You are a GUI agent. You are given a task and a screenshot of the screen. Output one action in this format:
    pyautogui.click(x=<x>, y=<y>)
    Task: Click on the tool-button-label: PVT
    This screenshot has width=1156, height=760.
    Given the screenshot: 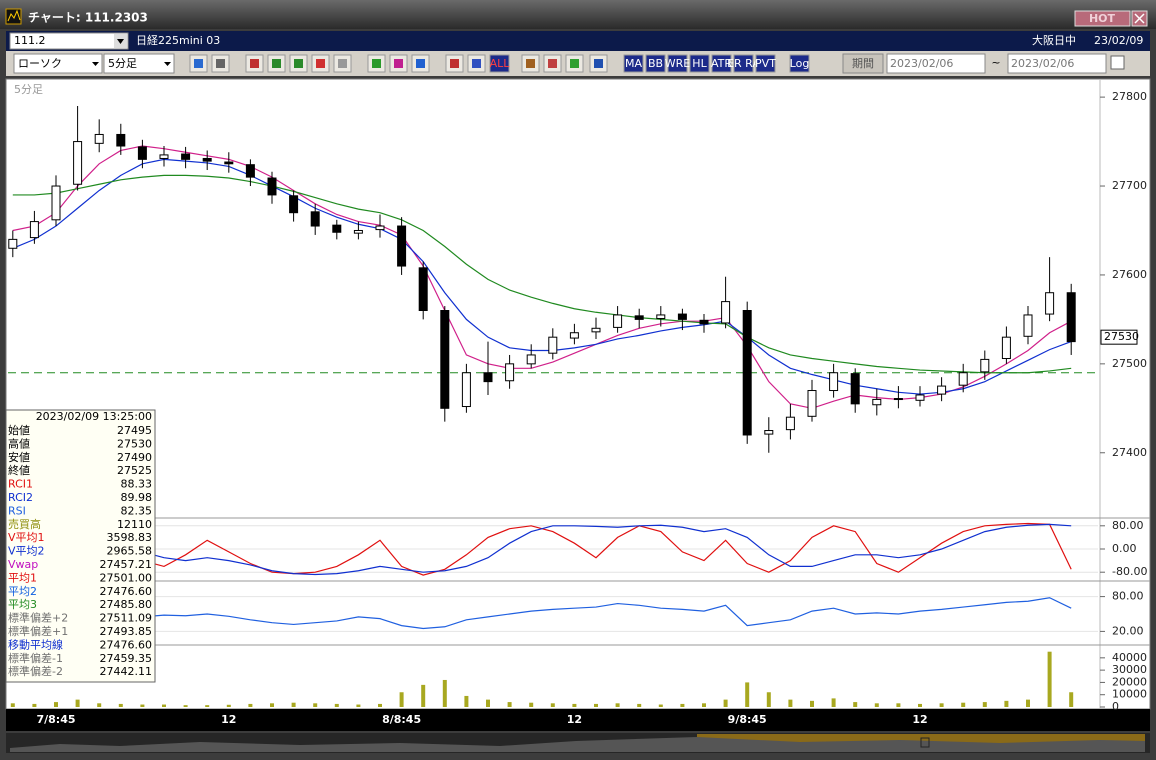 What is the action you would take?
    pyautogui.click(x=765, y=63)
    